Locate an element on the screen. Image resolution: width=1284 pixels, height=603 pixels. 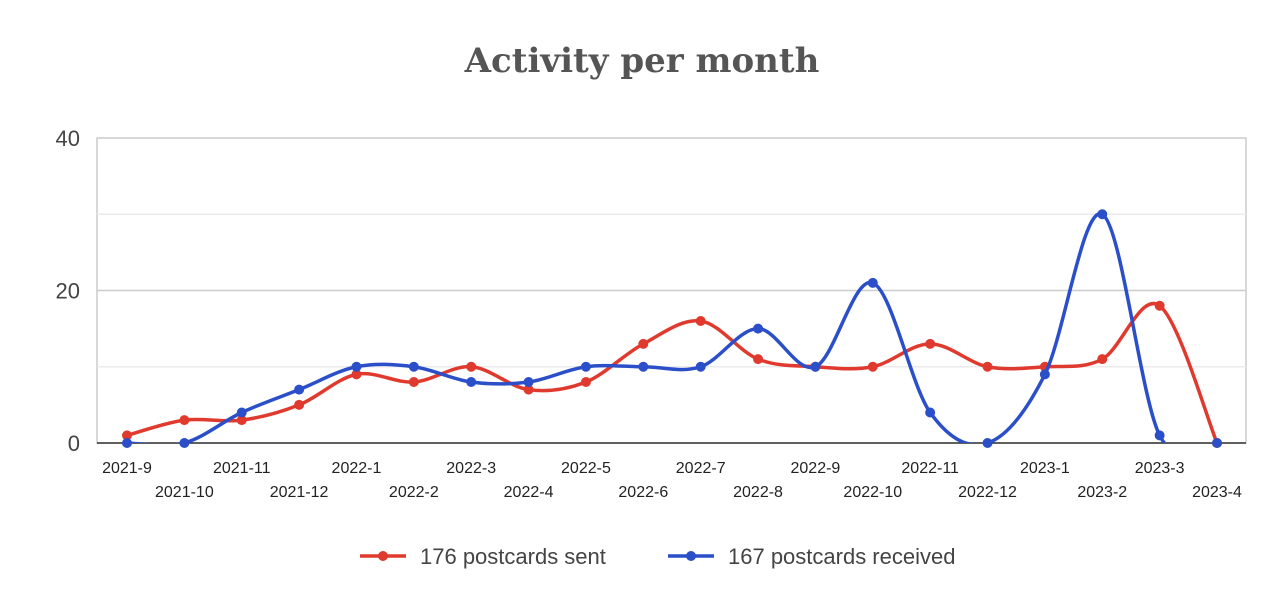
x-tick-label: 2022-9 is located at coordinates (816, 468).